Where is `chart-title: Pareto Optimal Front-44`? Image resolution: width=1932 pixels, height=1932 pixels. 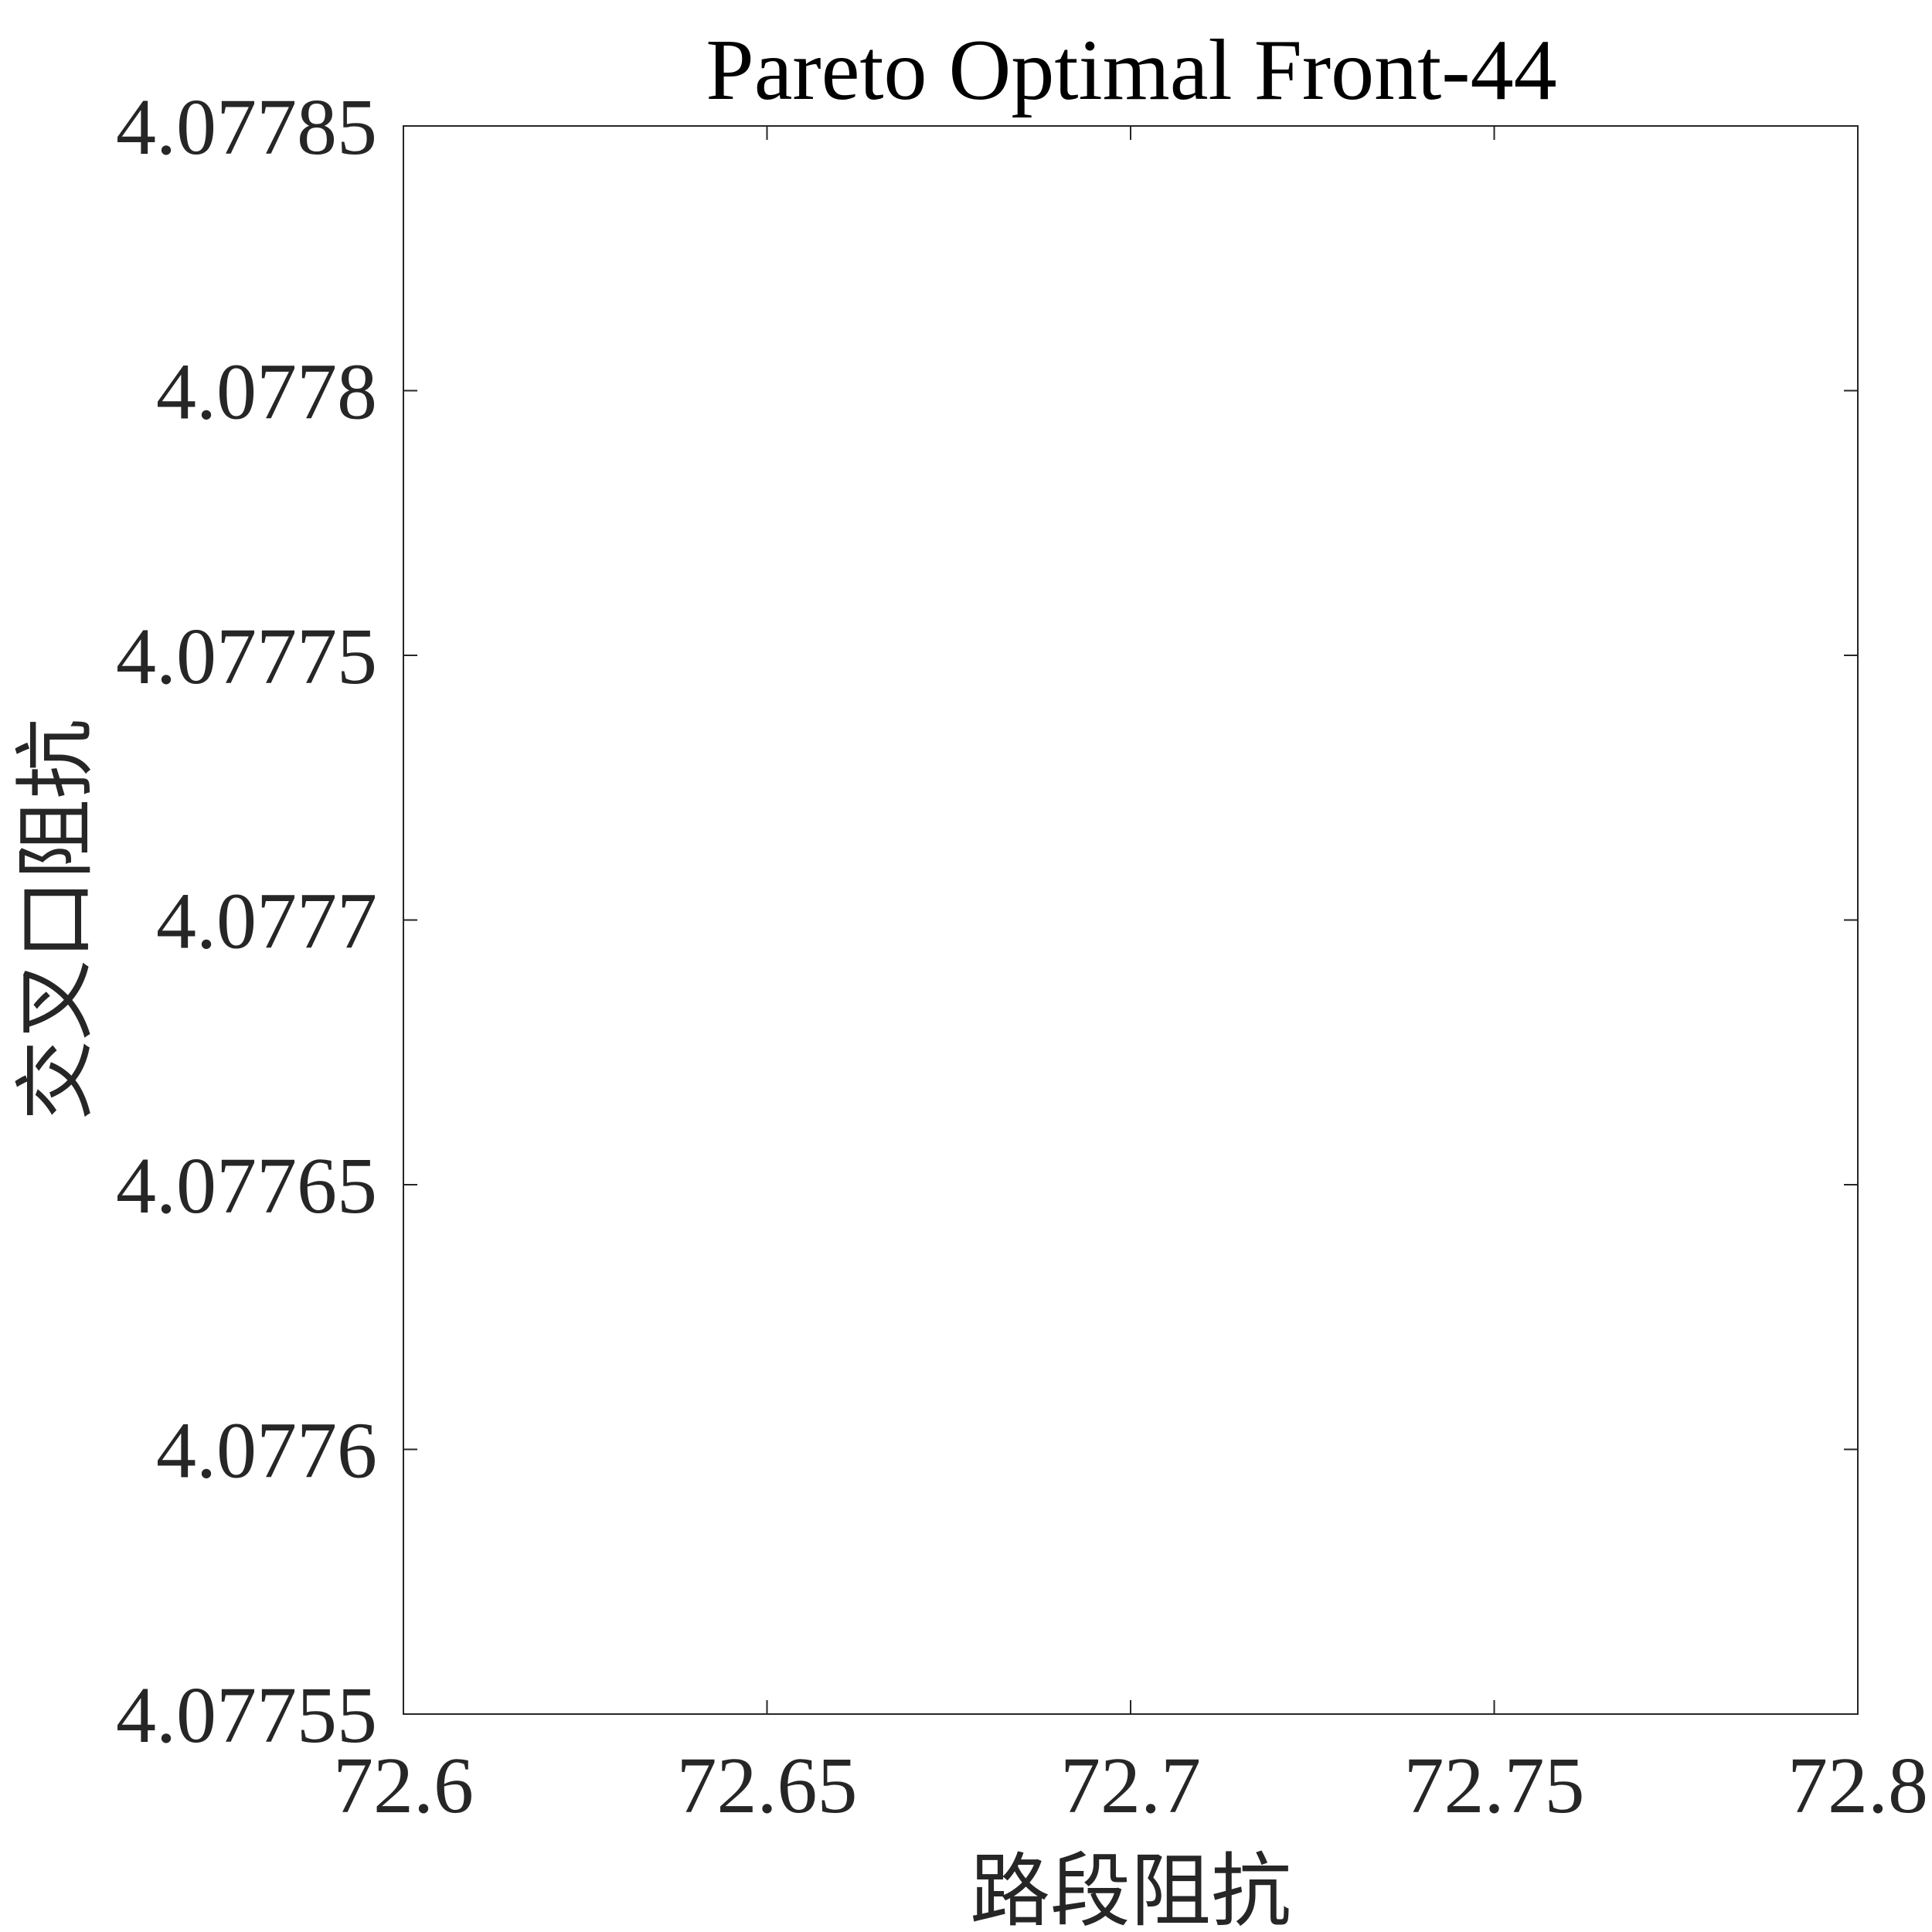 chart-title: Pareto Optimal Front-44 is located at coordinates (1131, 70).